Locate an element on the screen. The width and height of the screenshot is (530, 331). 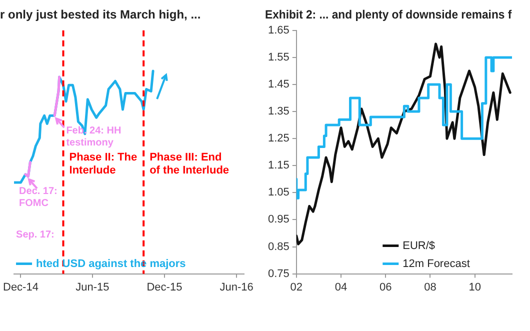
x-tick-label: Dec-14 is located at coordinates (20, 287).